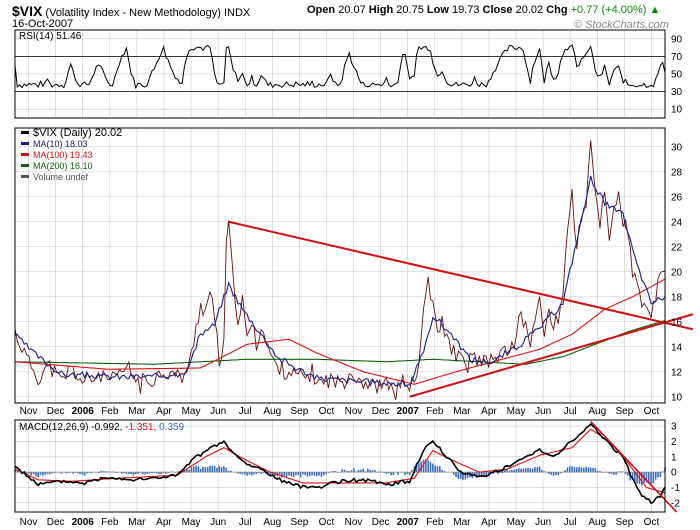 The image size is (700, 530). What do you see at coordinates (272, 411) in the screenshot?
I see `price-x-tick-label: Aug` at bounding box center [272, 411].